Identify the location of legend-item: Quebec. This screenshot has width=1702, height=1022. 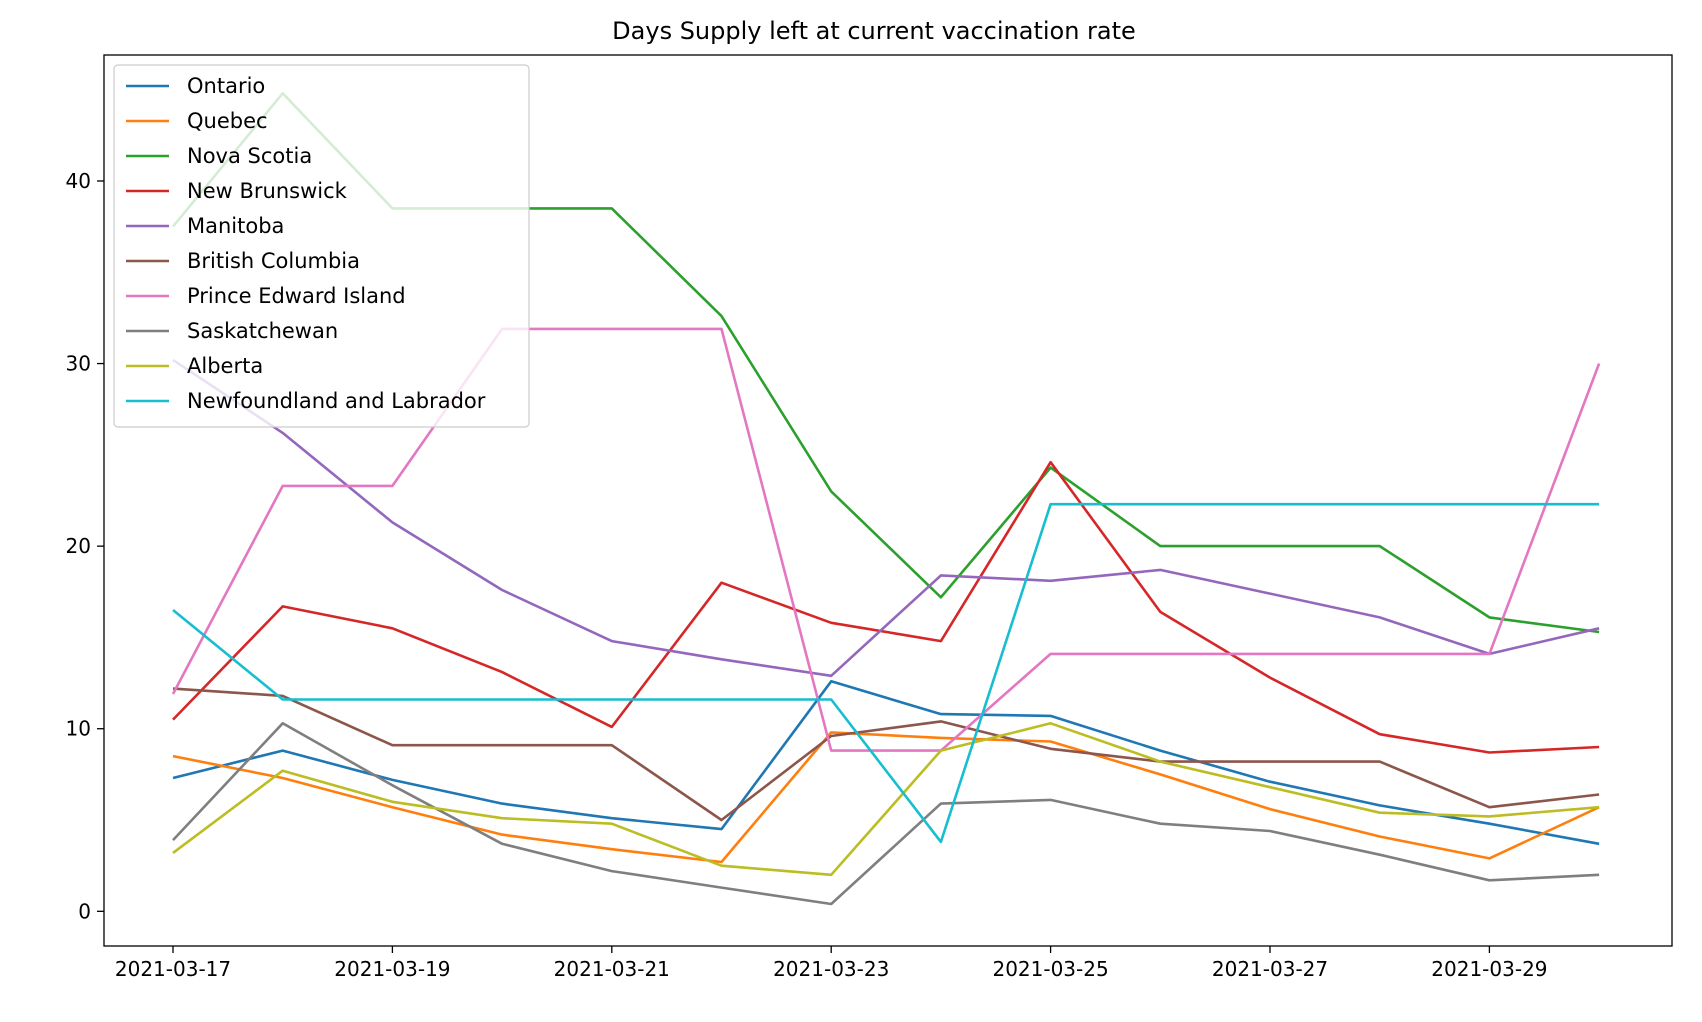
(197, 121).